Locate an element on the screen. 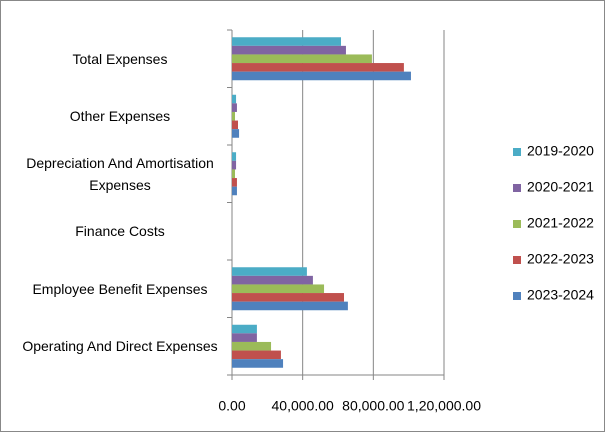  y-tick-label: Finance Costs is located at coordinates (120, 231).